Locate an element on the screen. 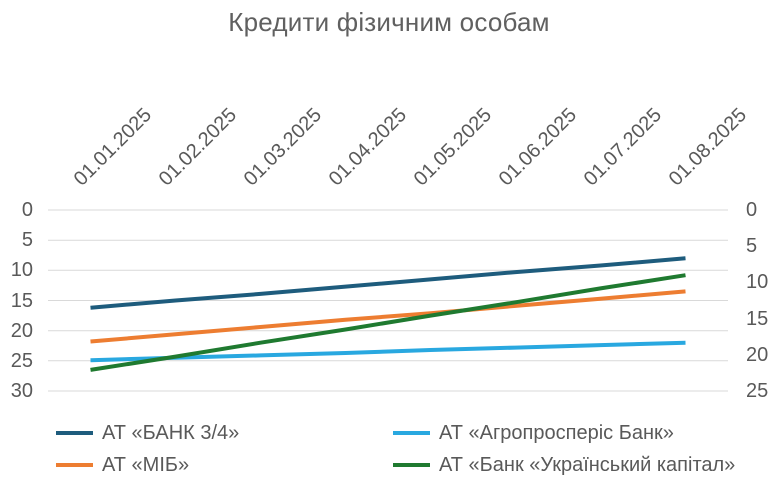 The height and width of the screenshot is (488, 778). y-right-tick-label: 5 is located at coordinates (752, 246).